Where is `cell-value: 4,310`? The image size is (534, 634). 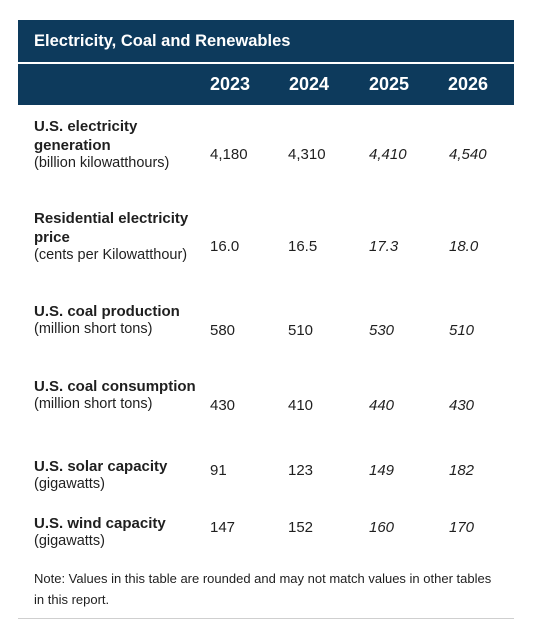 cell-value: 4,310 is located at coordinates (307, 154).